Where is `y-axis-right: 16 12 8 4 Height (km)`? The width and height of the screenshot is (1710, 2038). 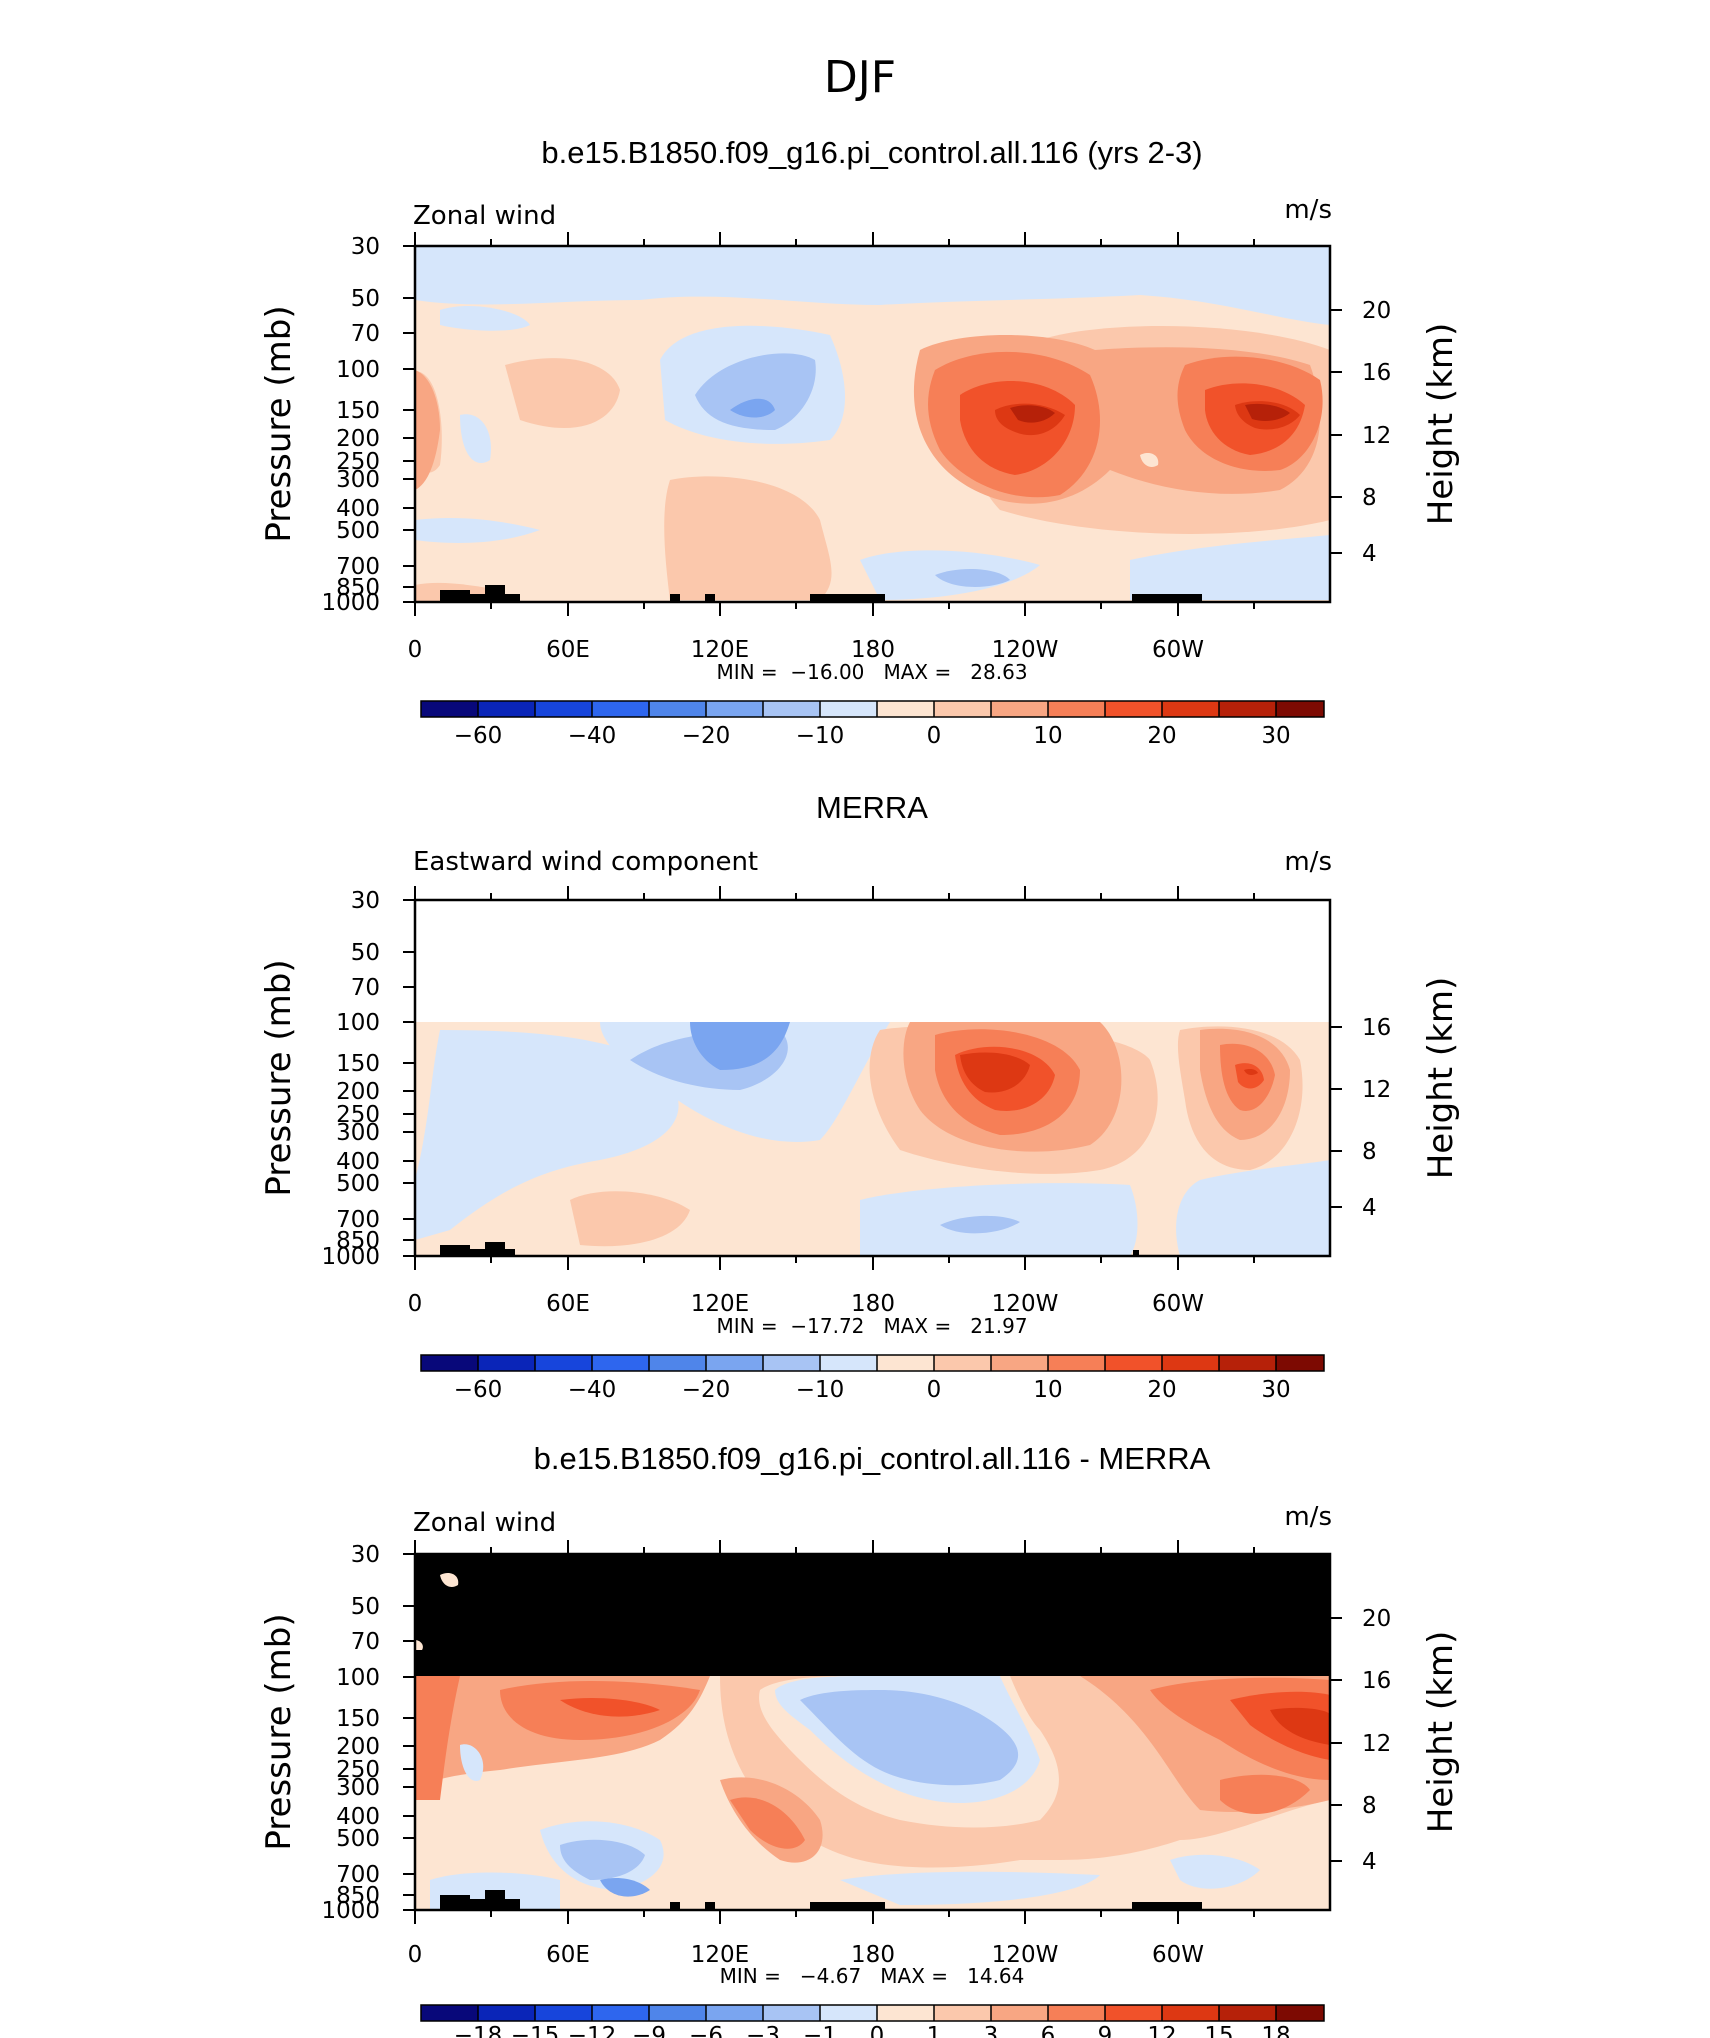 y-axis-right: 16 12 8 4 Height (km) is located at coordinates (1395, 1099).